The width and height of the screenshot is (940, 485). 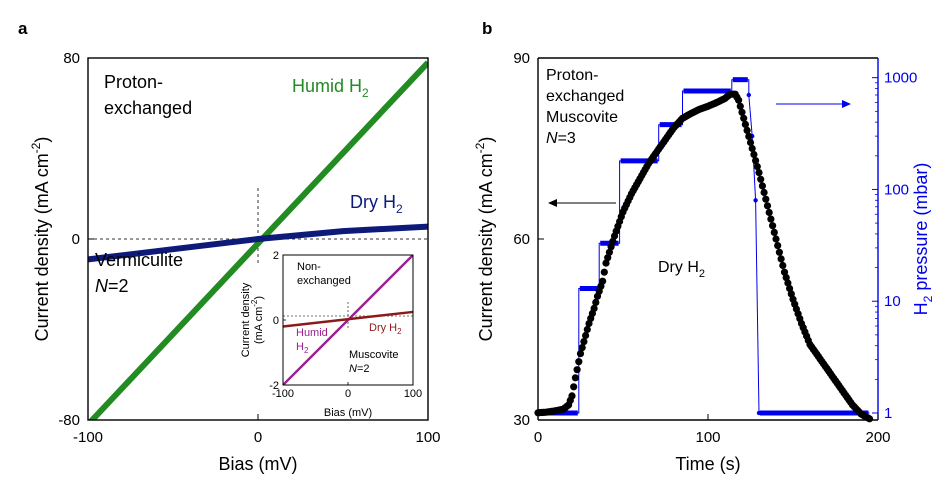 What do you see at coordinates (88, 437) in the screenshot?
I see `chart-a-xtick-label: -100` at bounding box center [88, 437].